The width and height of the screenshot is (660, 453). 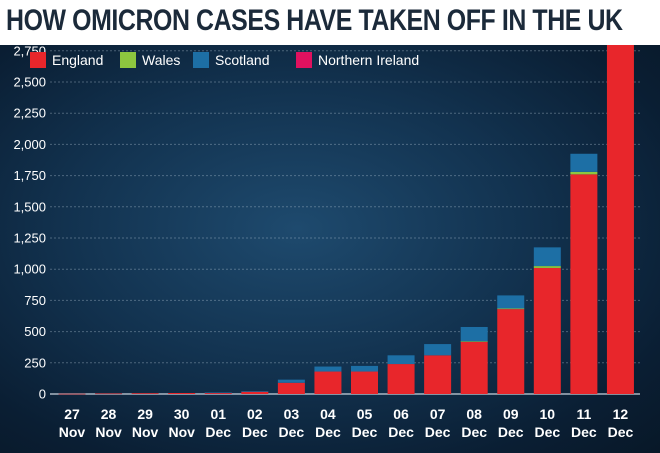 I want to click on x-tick-day: 07, so click(x=438, y=414).